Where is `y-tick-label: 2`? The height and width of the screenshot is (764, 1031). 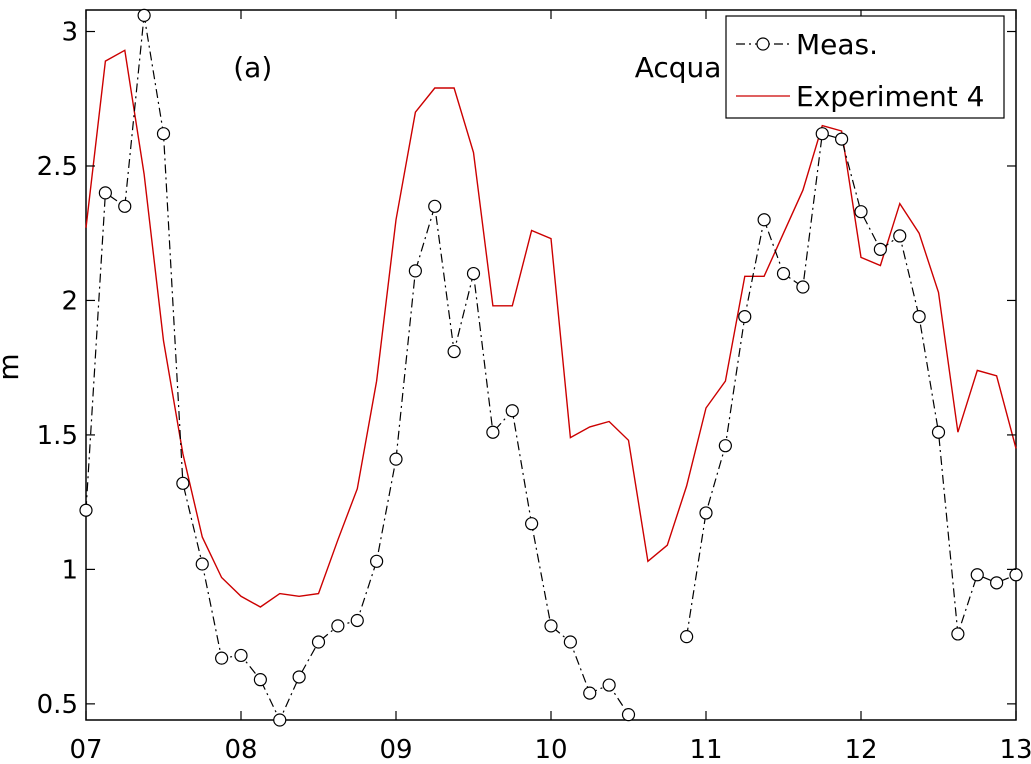 y-tick-label: 2 is located at coordinates (69, 301).